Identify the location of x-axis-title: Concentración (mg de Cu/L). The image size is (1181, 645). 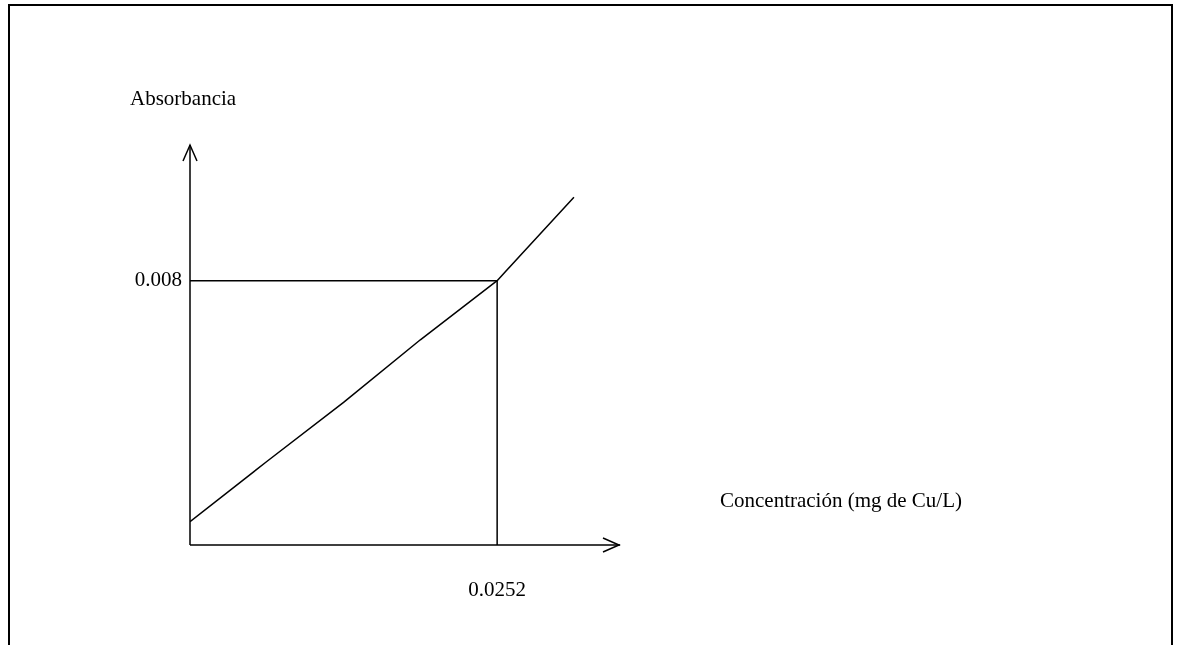
(841, 500).